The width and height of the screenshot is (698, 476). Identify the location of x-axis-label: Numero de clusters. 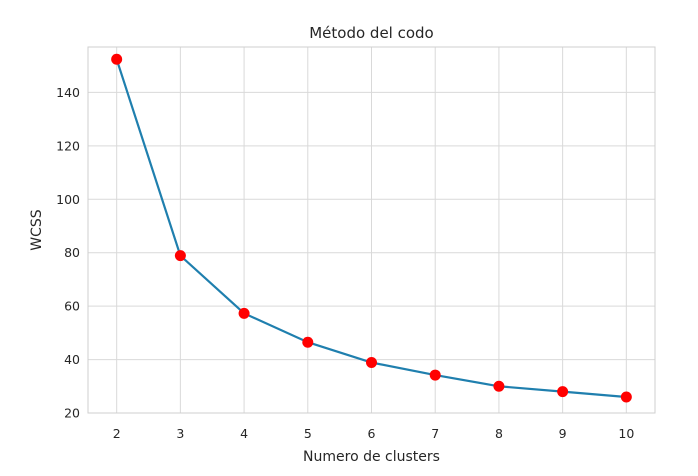
(371, 457).